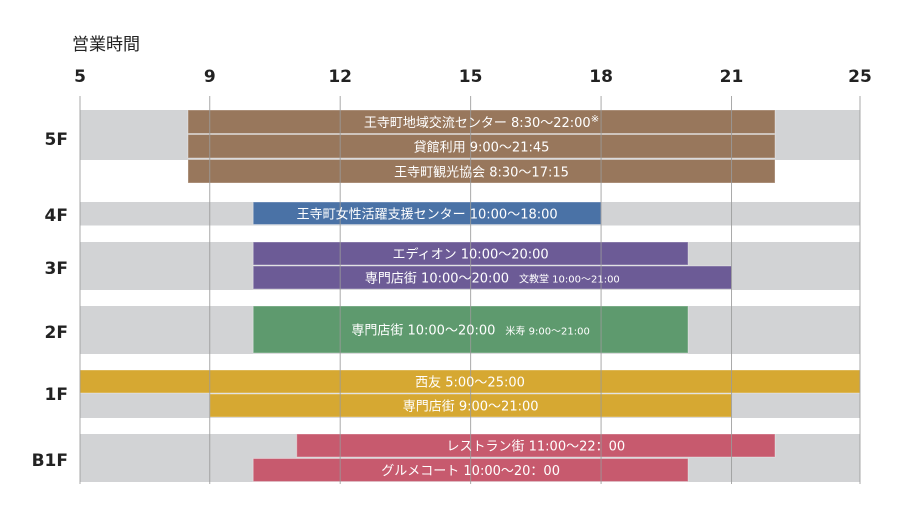 This screenshot has width=900, height=512. I want to click on x-tick-label: 9, so click(210, 77).